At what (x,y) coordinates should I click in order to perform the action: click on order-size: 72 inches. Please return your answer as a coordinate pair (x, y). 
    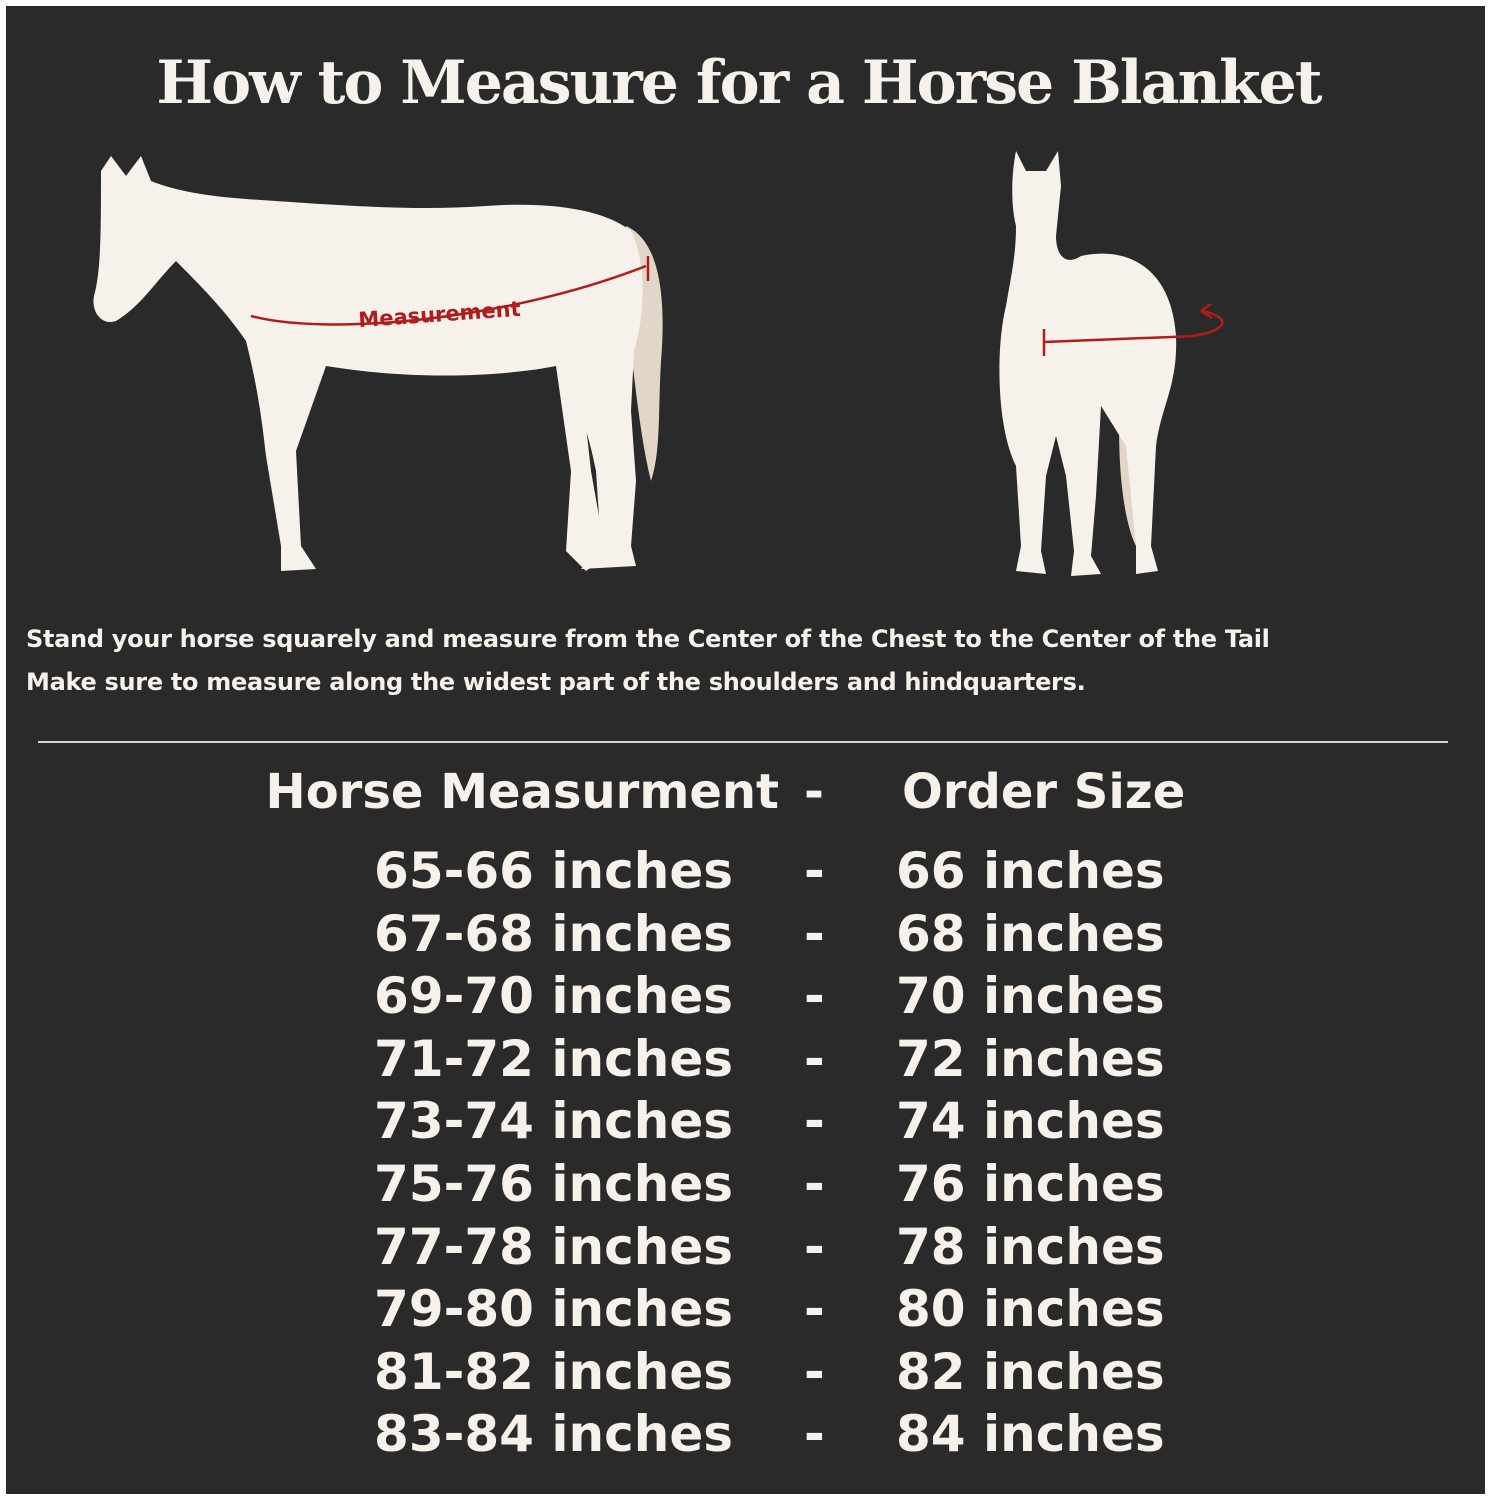
    Looking at the image, I should click on (1030, 1058).